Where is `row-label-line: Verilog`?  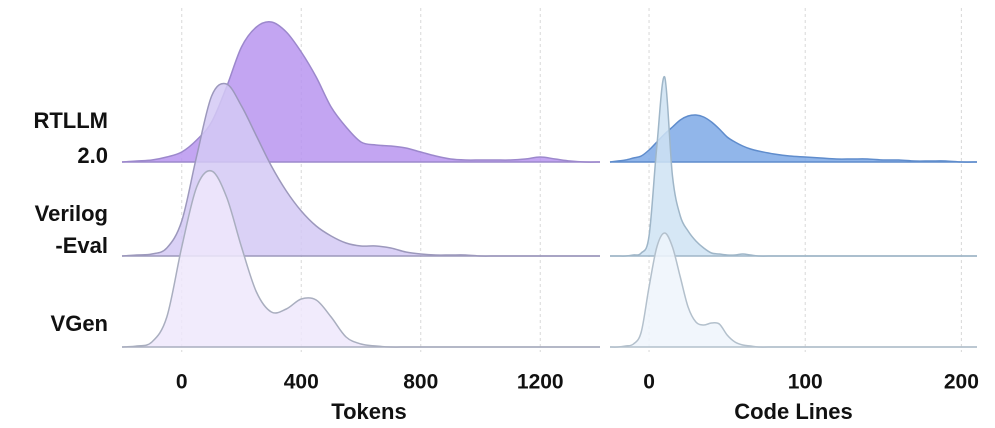
row-label-line: Verilog is located at coordinates (71, 213).